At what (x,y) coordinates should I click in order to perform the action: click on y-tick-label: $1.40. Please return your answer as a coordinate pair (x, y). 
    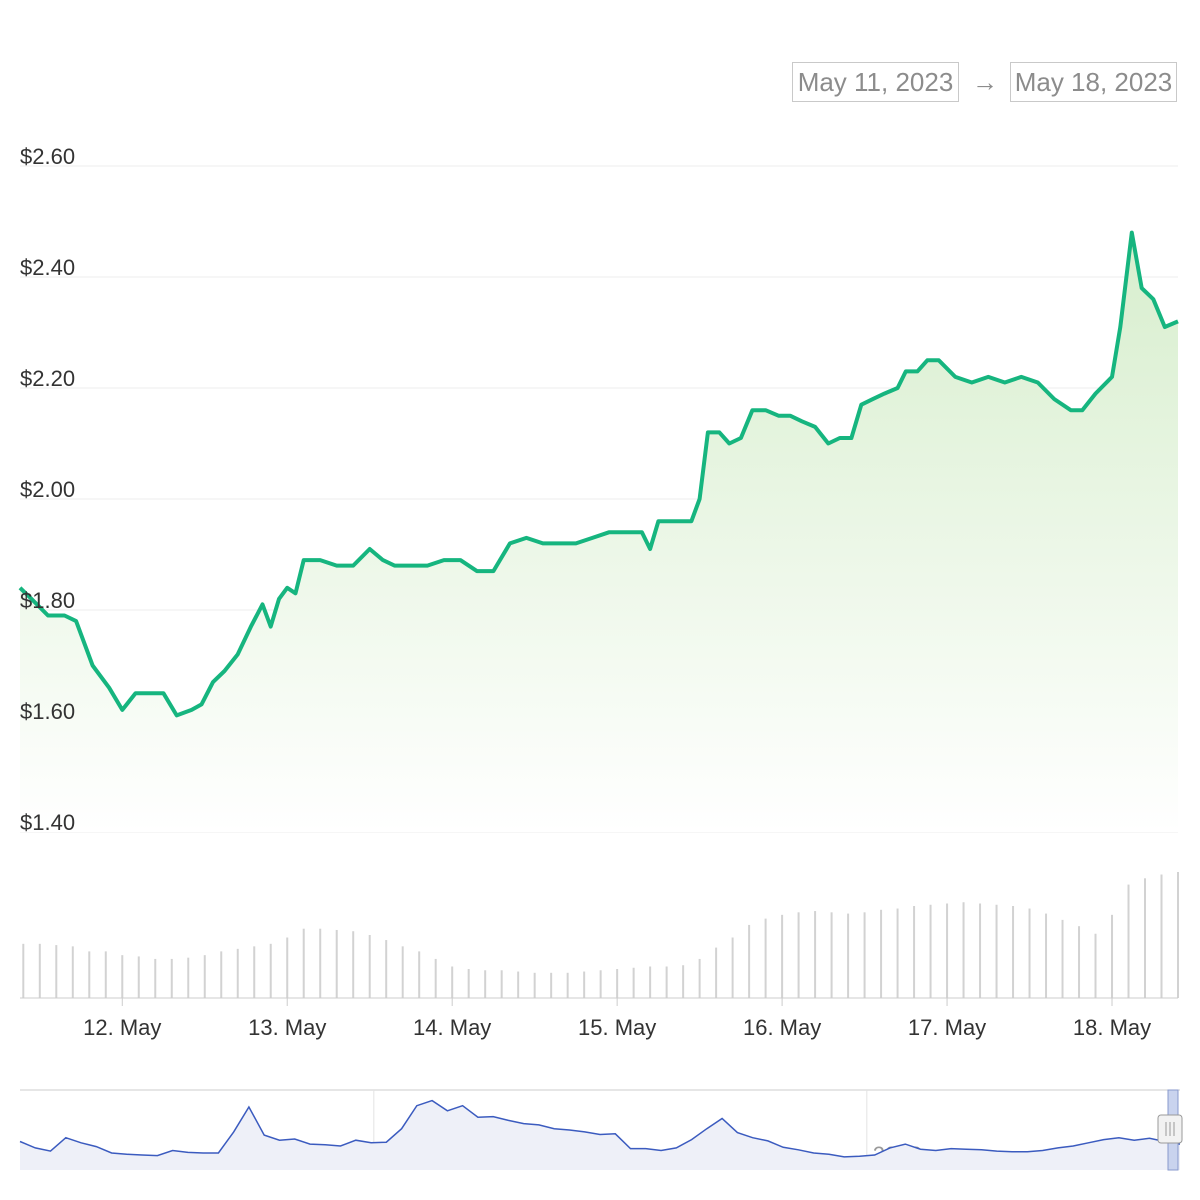
    Looking at the image, I should click on (47, 822).